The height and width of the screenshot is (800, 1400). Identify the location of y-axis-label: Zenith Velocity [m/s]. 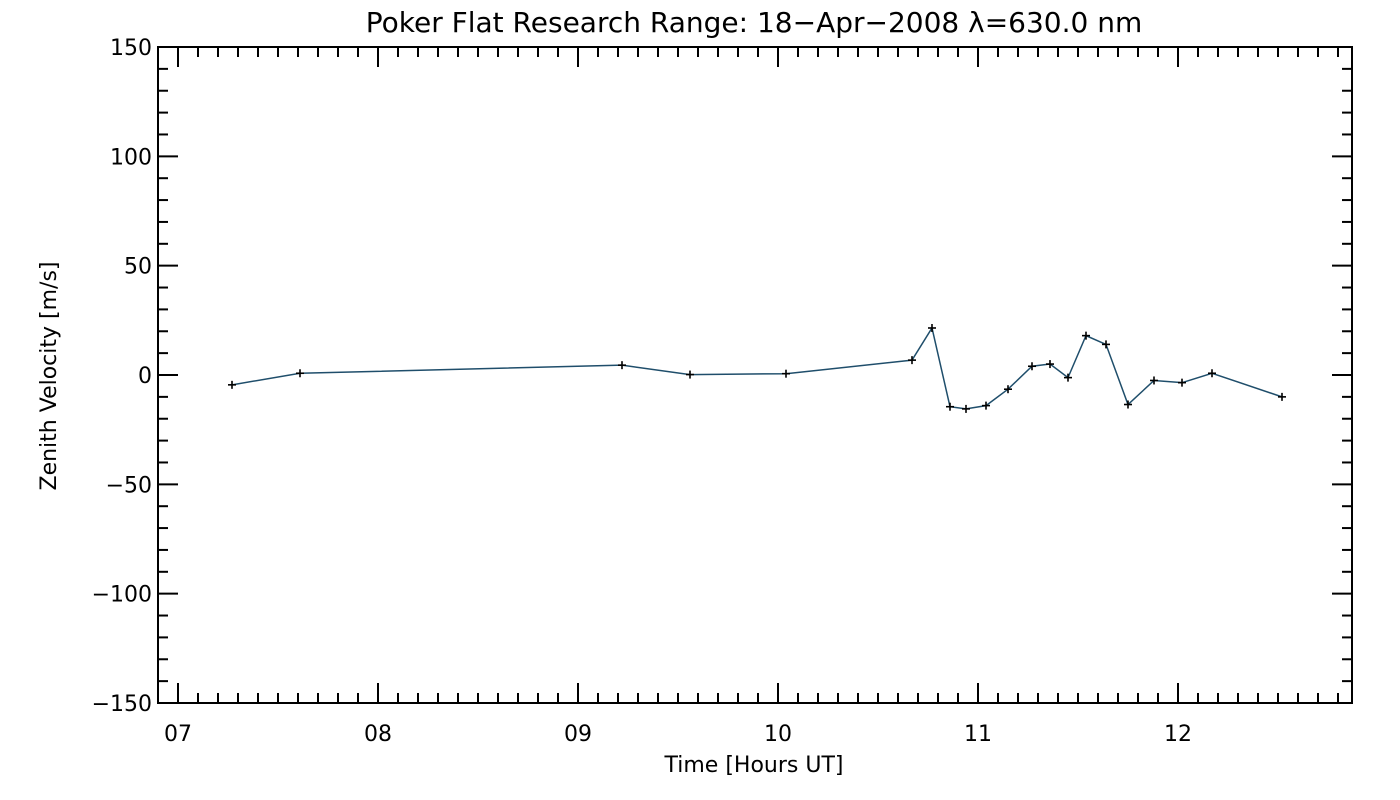
(49, 376).